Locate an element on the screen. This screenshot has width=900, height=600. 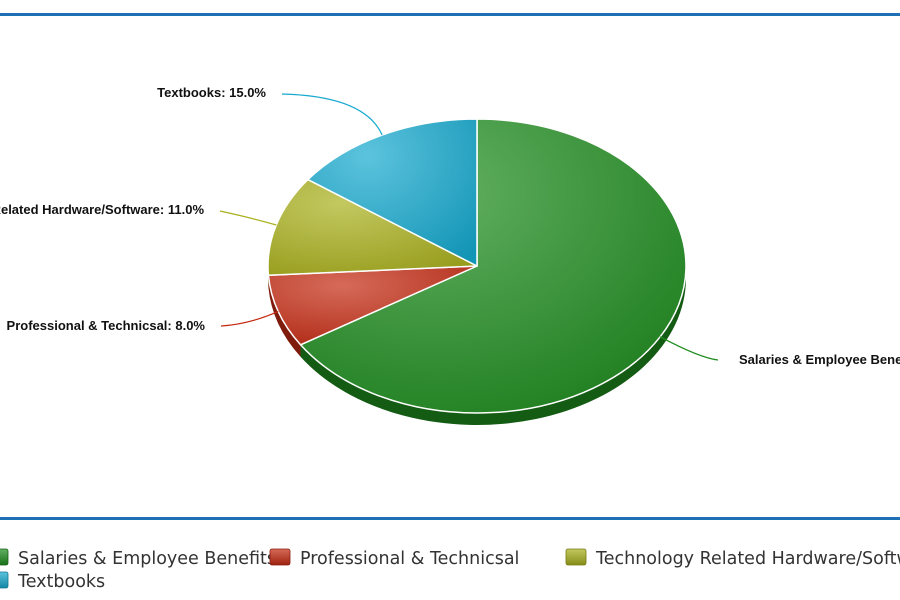
legend-swatch-salaries-employee-benefits is located at coordinates (4, 557).